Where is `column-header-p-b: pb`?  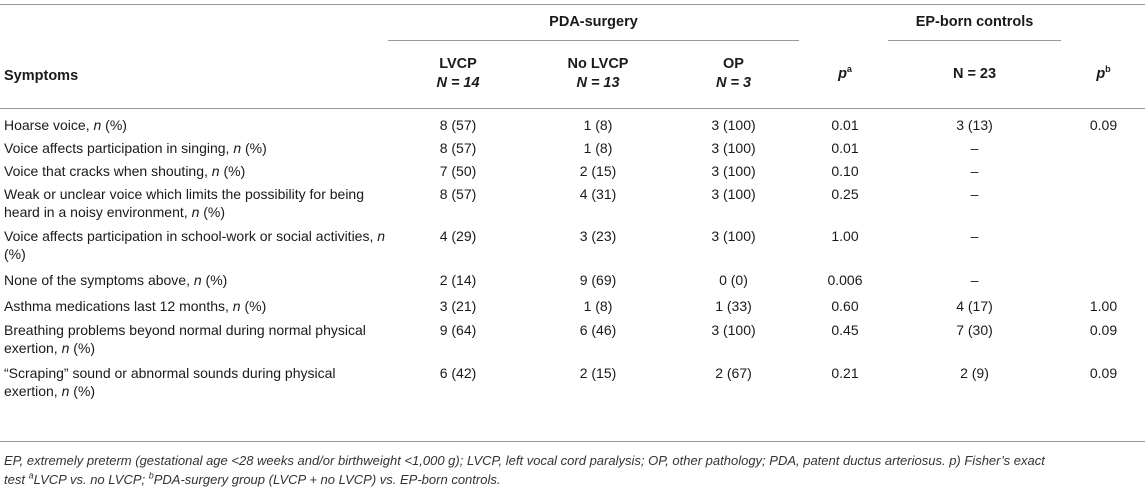
column-header-p-b: pb is located at coordinates (1103, 73).